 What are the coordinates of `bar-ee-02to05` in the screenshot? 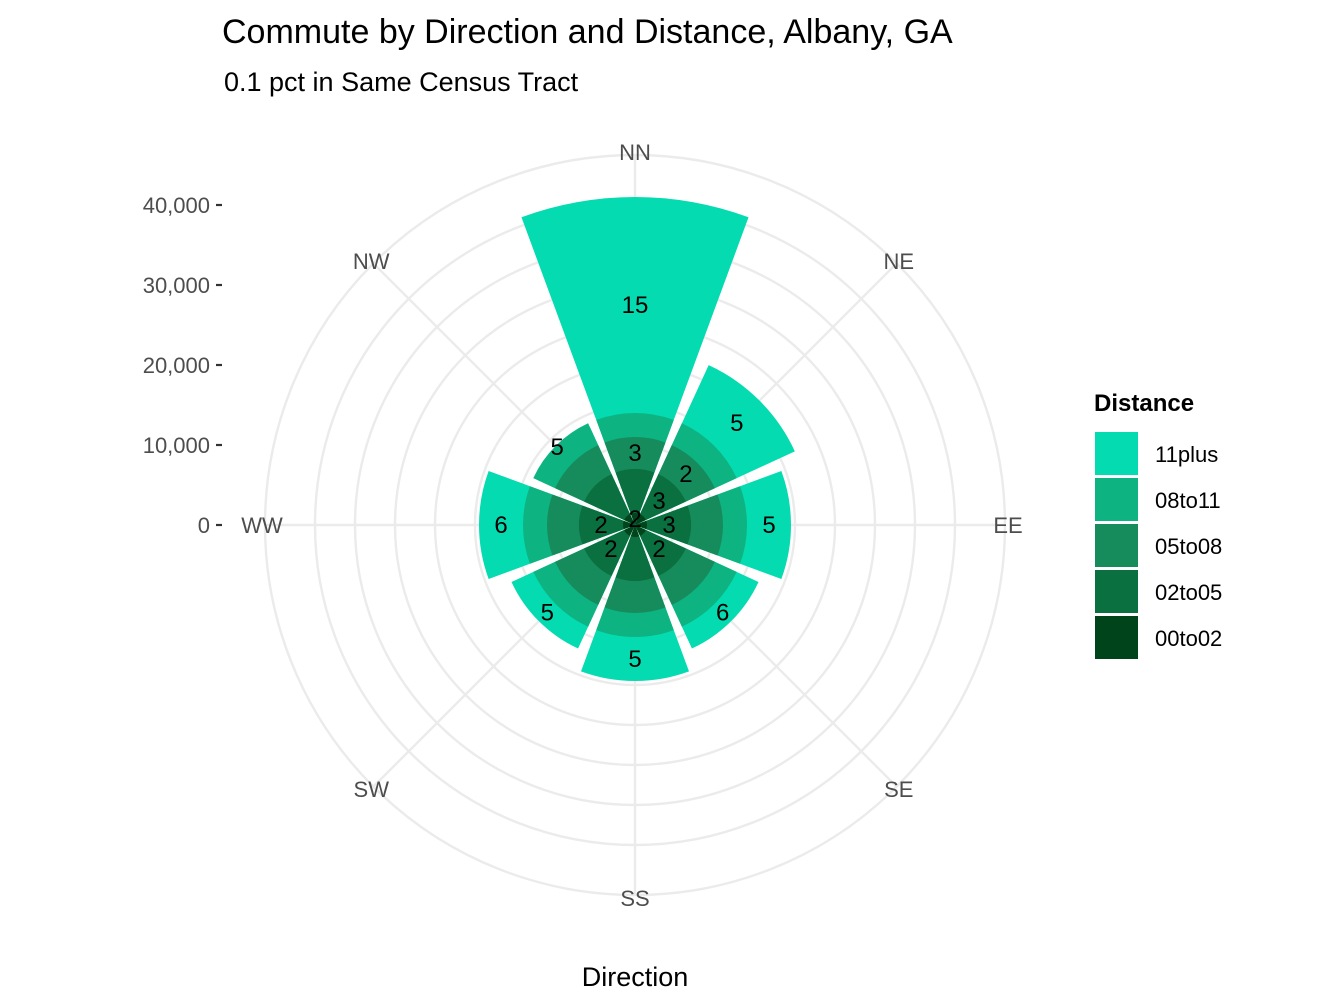 It's located at (663, 525).